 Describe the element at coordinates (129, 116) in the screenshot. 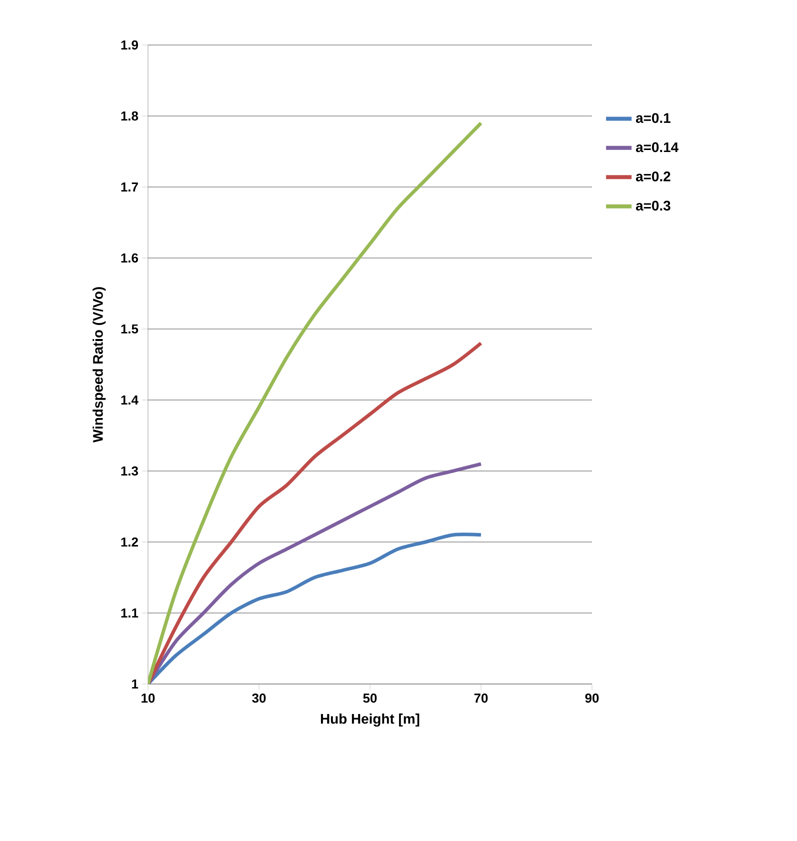

I see `y-tick-label: 1.8` at that location.